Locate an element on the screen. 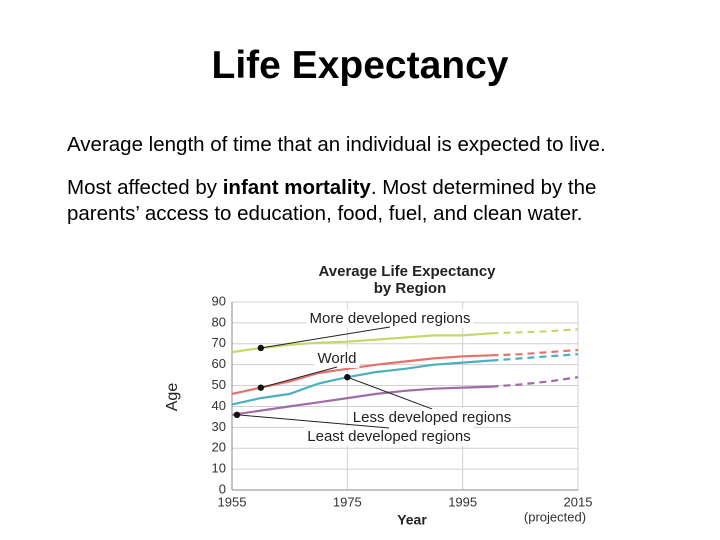 The height and width of the screenshot is (540, 720). y-tick-label: 70 is located at coordinates (219, 342).